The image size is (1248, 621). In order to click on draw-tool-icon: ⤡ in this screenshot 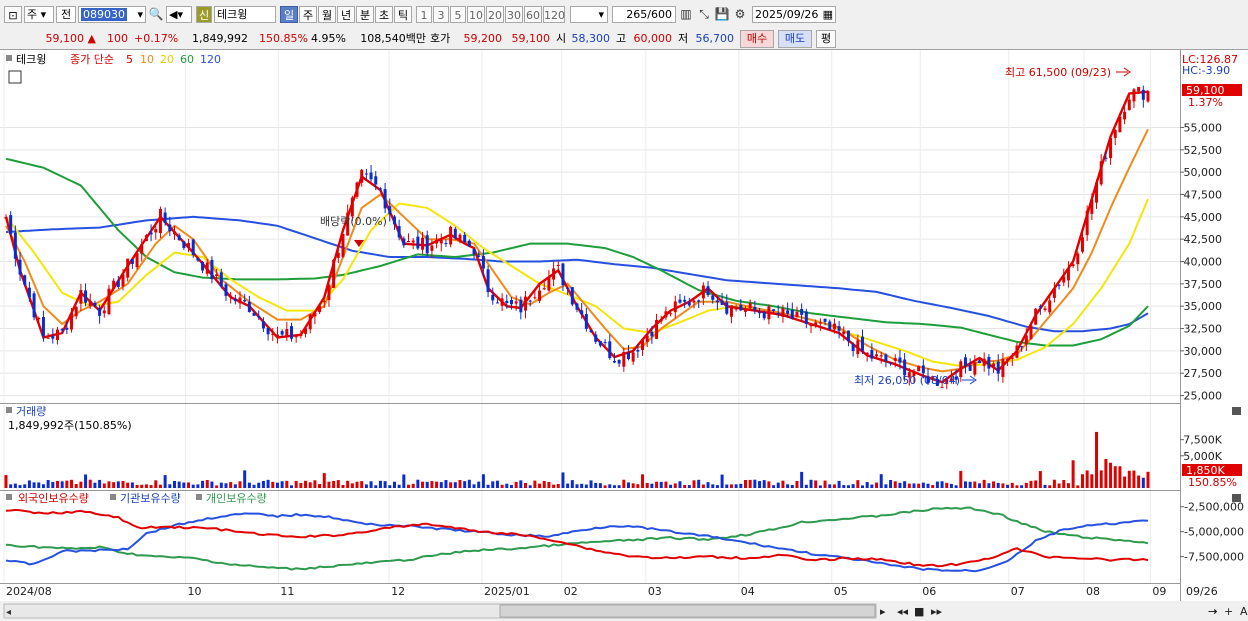, I will do `click(704, 14)`.